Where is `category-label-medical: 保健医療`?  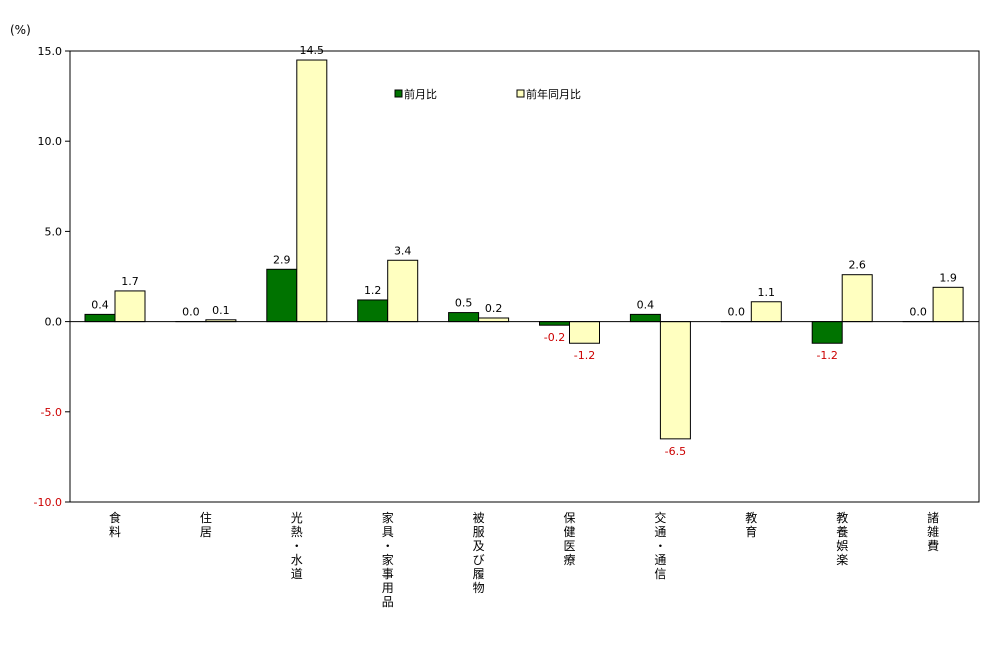 category-label-medical: 保健医療 is located at coordinates (569, 539).